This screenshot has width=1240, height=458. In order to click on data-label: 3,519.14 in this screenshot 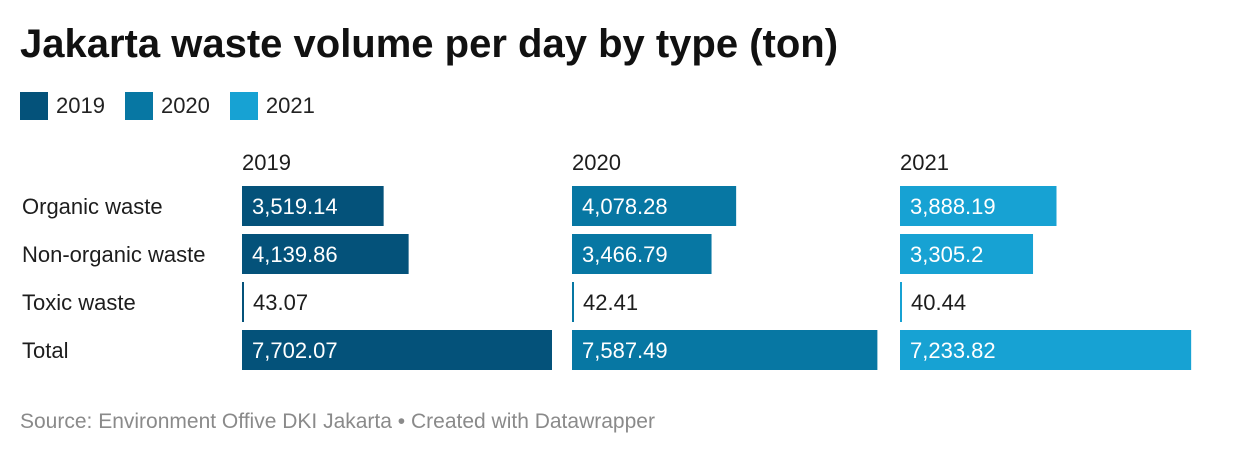, I will do `click(295, 206)`.